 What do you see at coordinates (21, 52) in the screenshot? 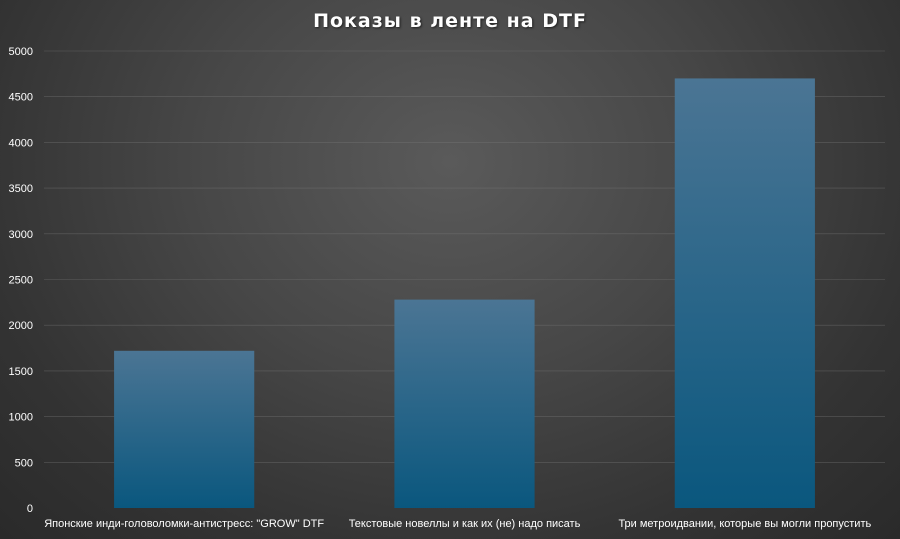
I see `y-tick-label: 5000` at bounding box center [21, 52].